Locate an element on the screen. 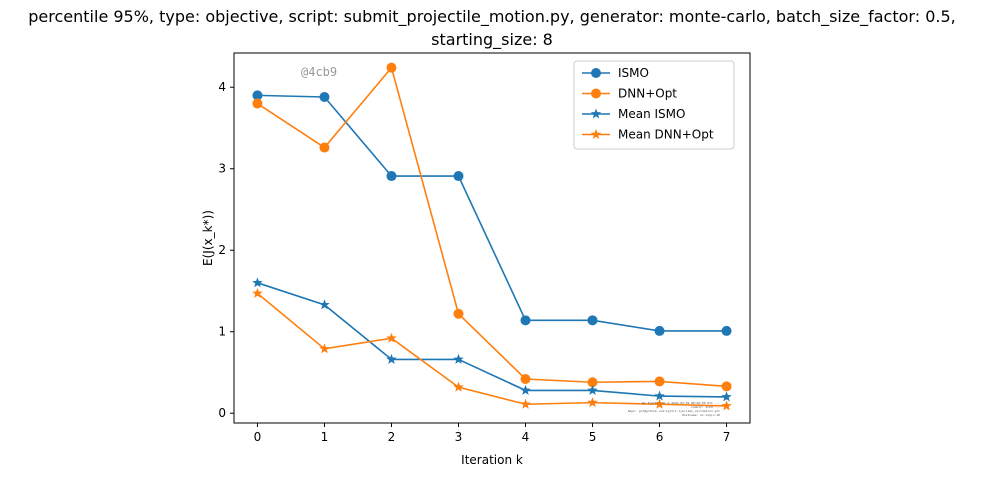 The height and width of the screenshot is (477, 984). x-tick-label: 6 is located at coordinates (660, 437).